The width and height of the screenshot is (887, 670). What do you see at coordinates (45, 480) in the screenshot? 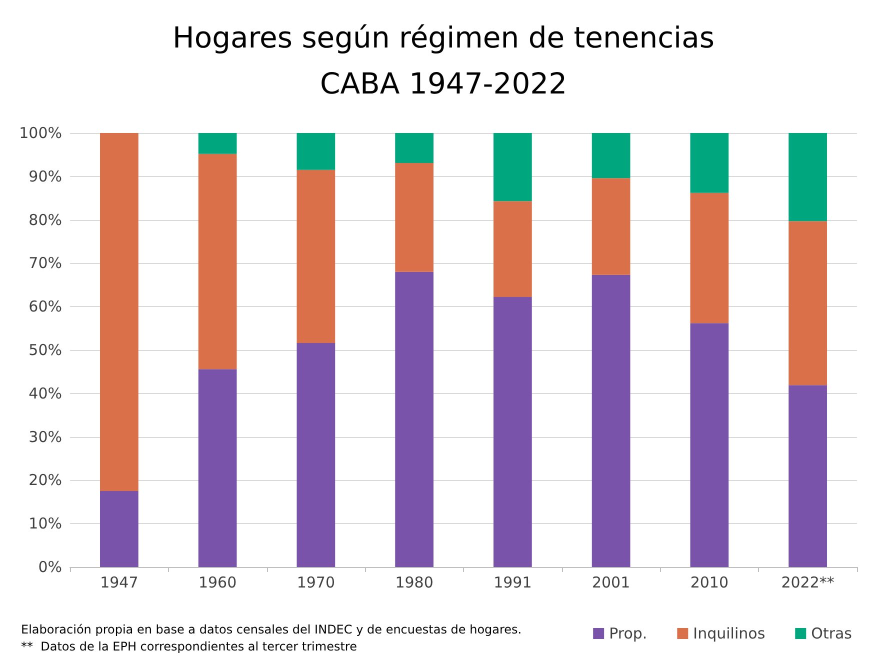
I see `y-tick-label: 20%` at bounding box center [45, 480].